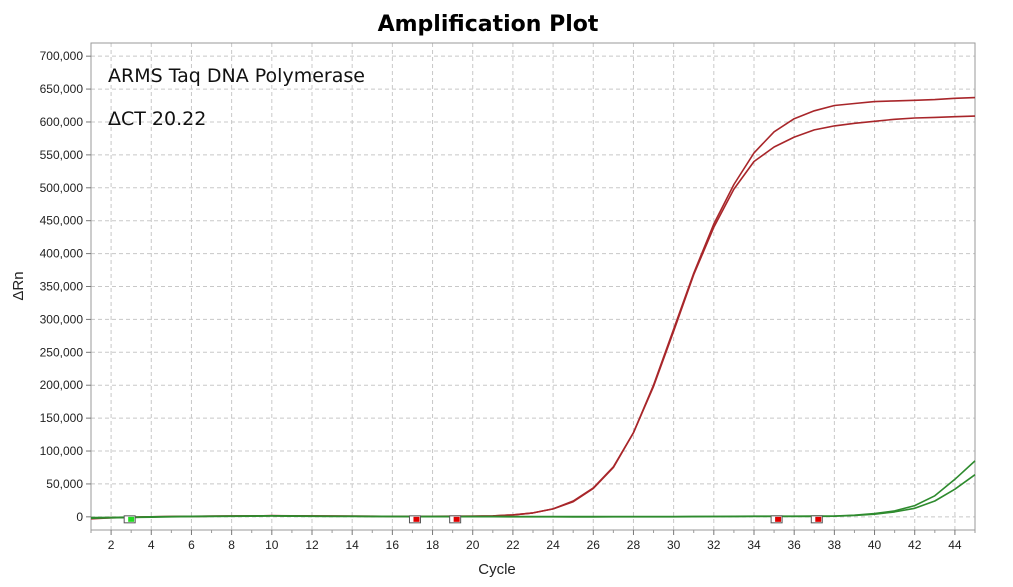  What do you see at coordinates (62, 418) in the screenshot?
I see `y-tick-label: 150,000` at bounding box center [62, 418].